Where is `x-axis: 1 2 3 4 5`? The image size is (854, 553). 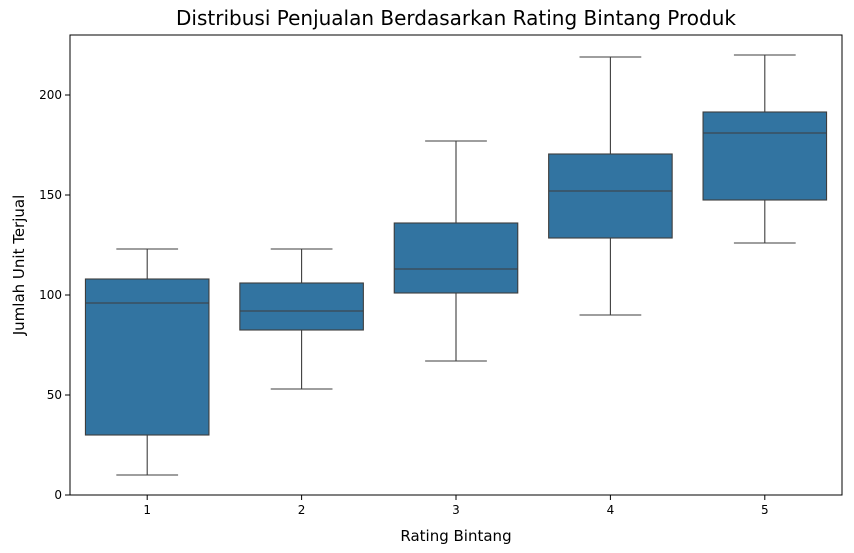
x-axis: 1 2 3 4 5 is located at coordinates (456, 506).